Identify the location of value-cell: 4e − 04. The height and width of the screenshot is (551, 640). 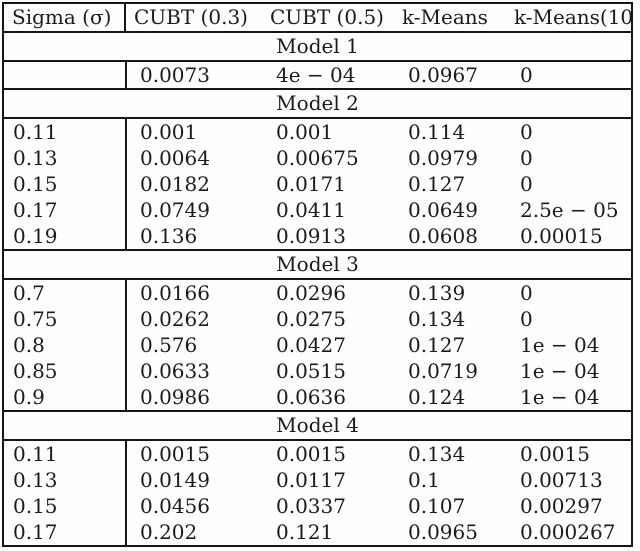
(316, 75).